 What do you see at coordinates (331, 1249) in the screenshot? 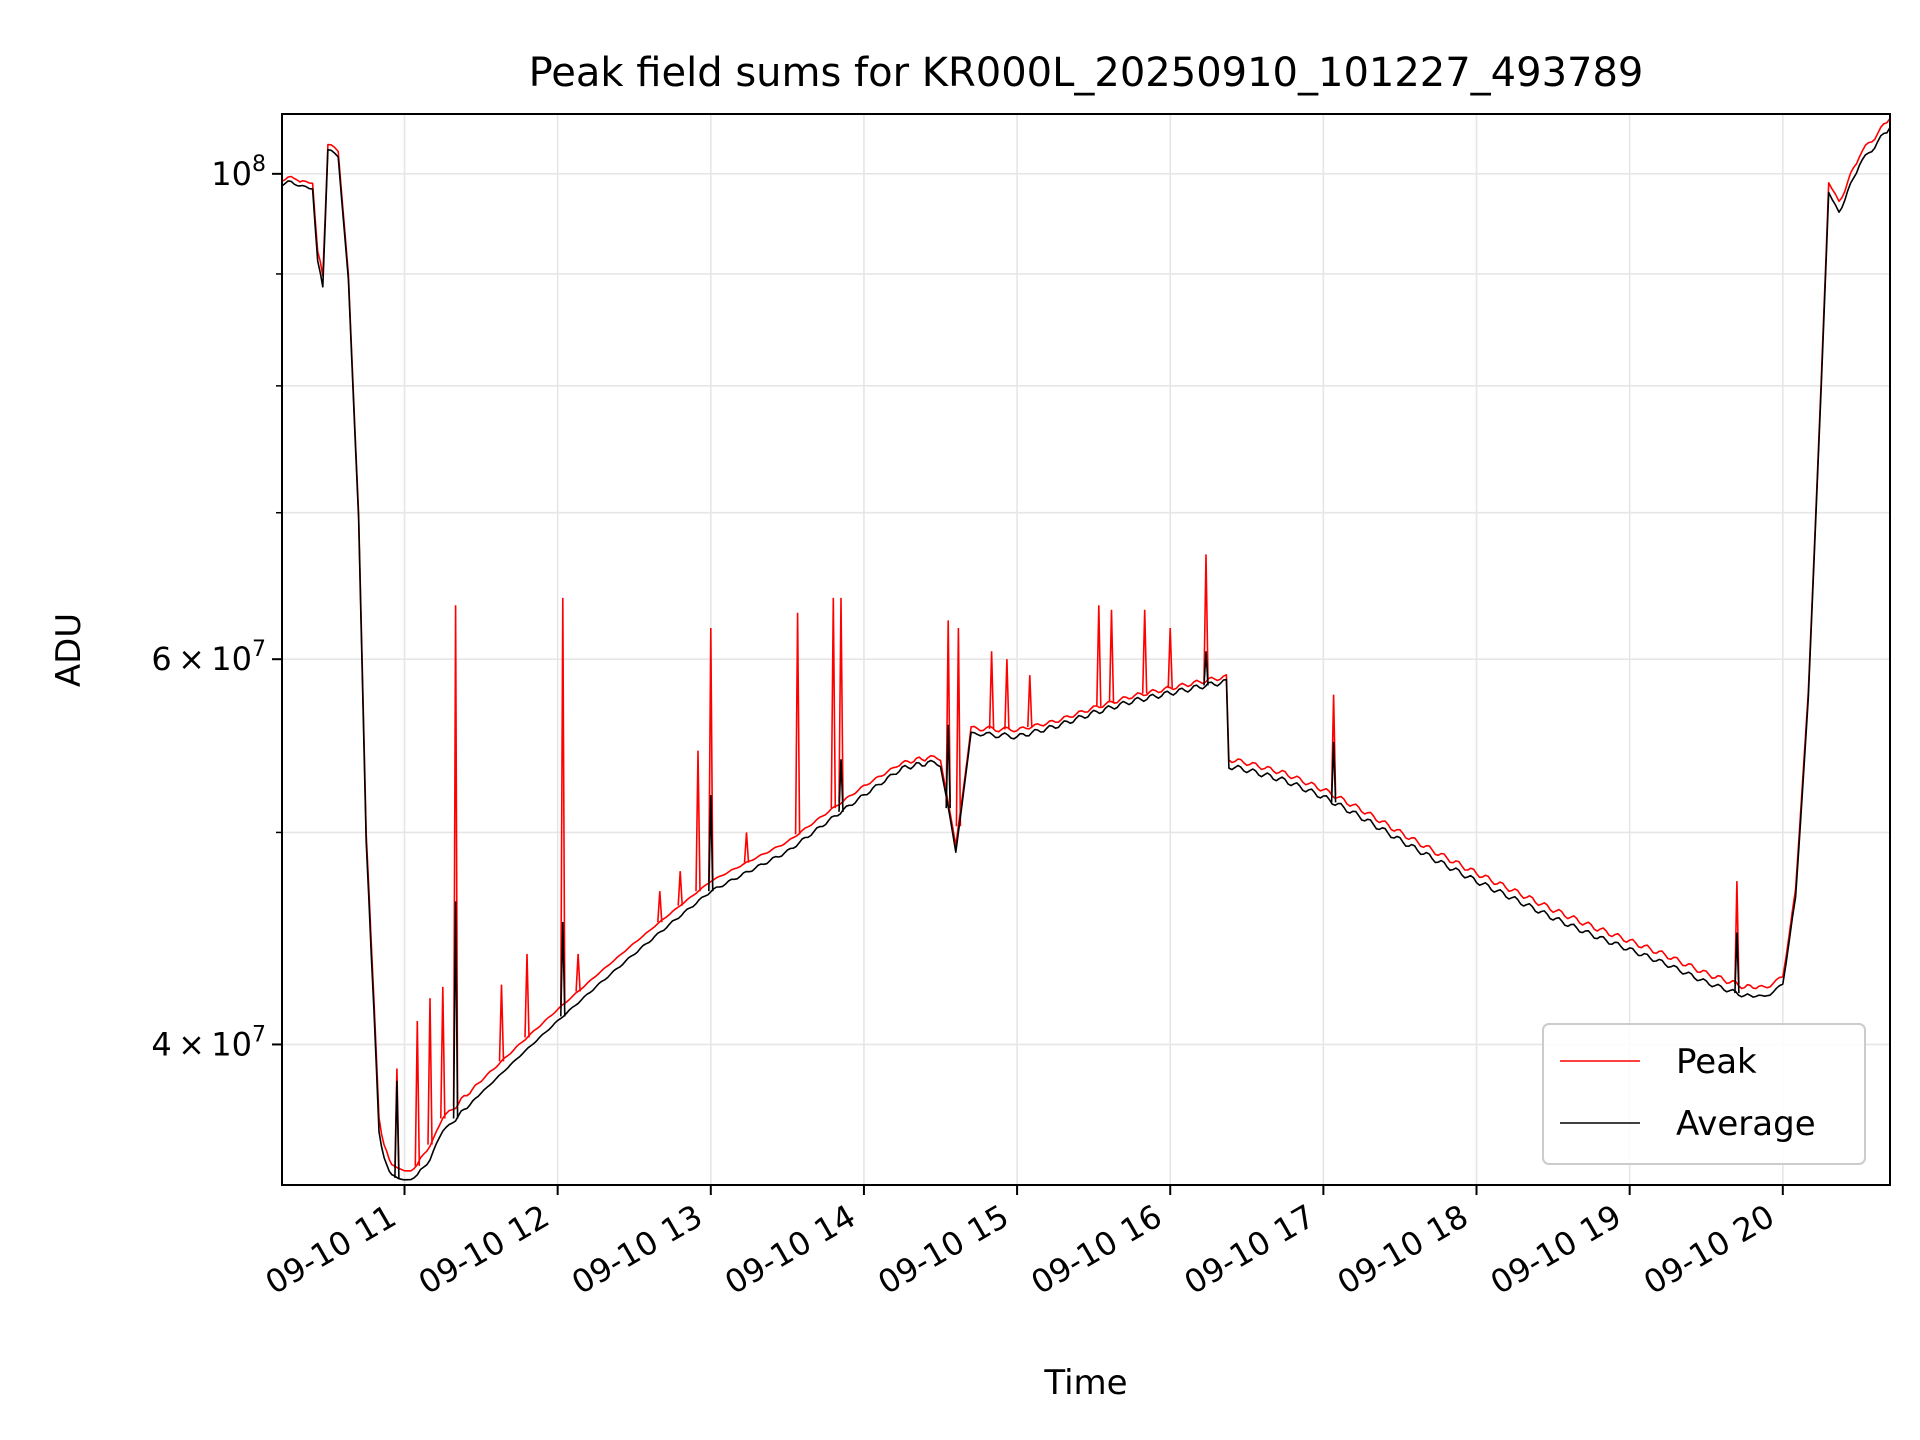
I see `x-tick-label: 09-10 11` at bounding box center [331, 1249].